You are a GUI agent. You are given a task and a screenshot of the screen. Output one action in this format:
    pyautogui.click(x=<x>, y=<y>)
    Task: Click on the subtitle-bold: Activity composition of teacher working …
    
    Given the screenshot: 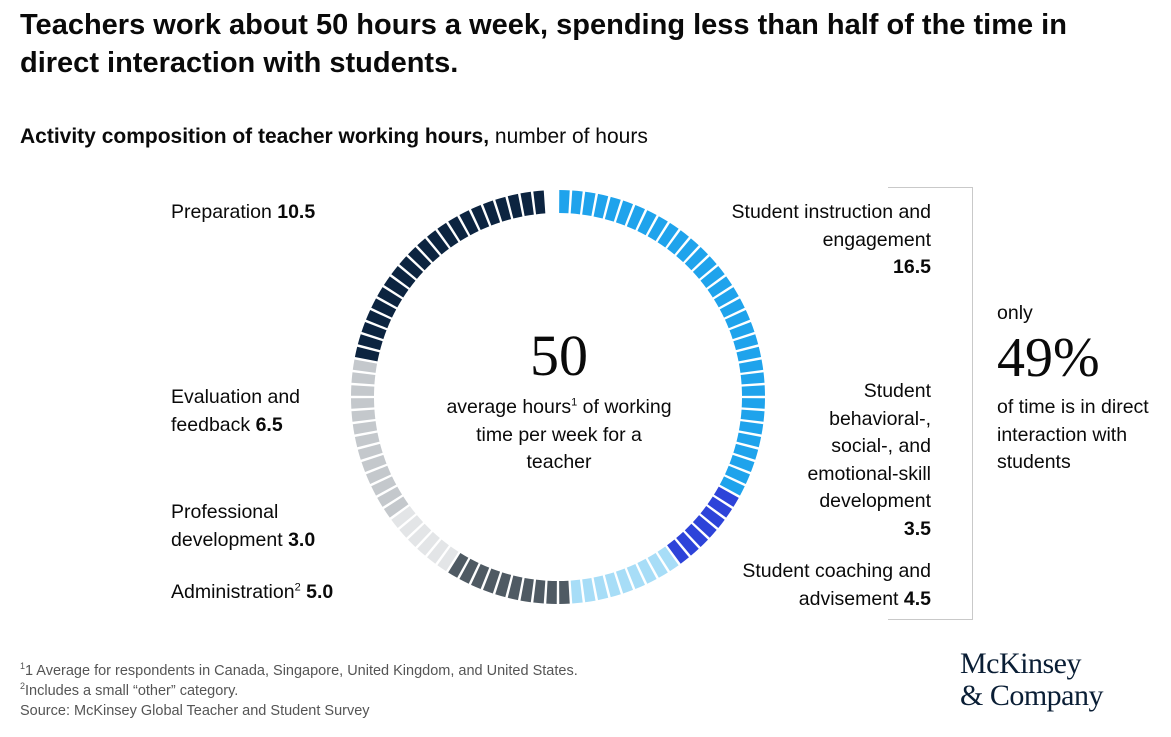 What is the action you would take?
    pyautogui.click(x=255, y=136)
    